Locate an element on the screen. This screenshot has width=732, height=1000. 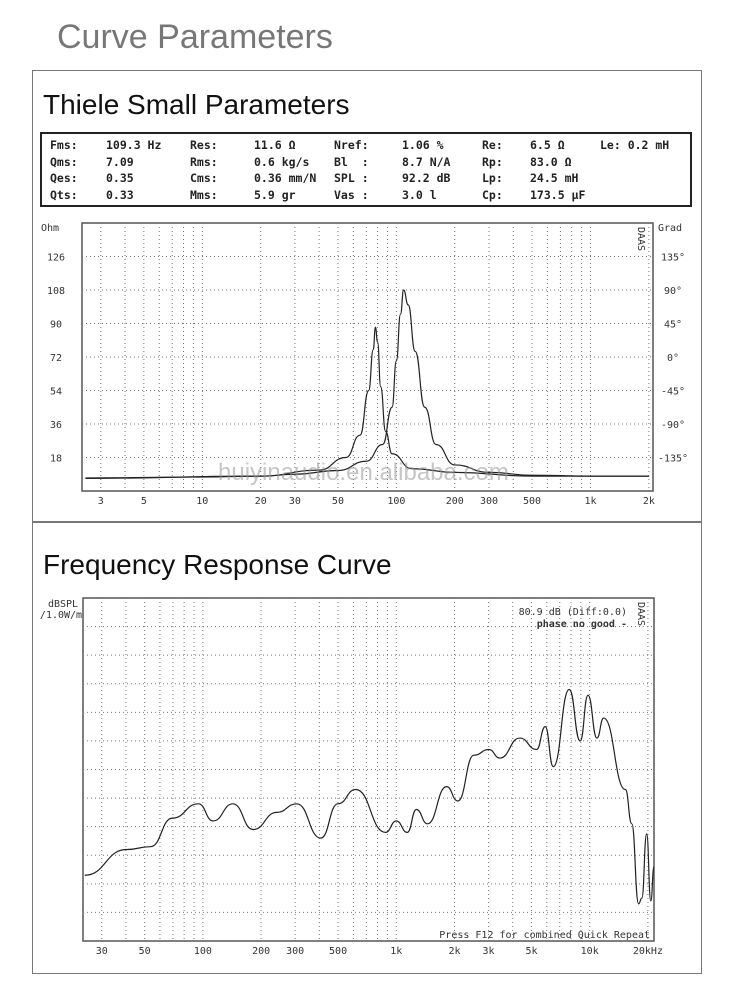
param-value: 11.6 Ω is located at coordinates (275, 145).